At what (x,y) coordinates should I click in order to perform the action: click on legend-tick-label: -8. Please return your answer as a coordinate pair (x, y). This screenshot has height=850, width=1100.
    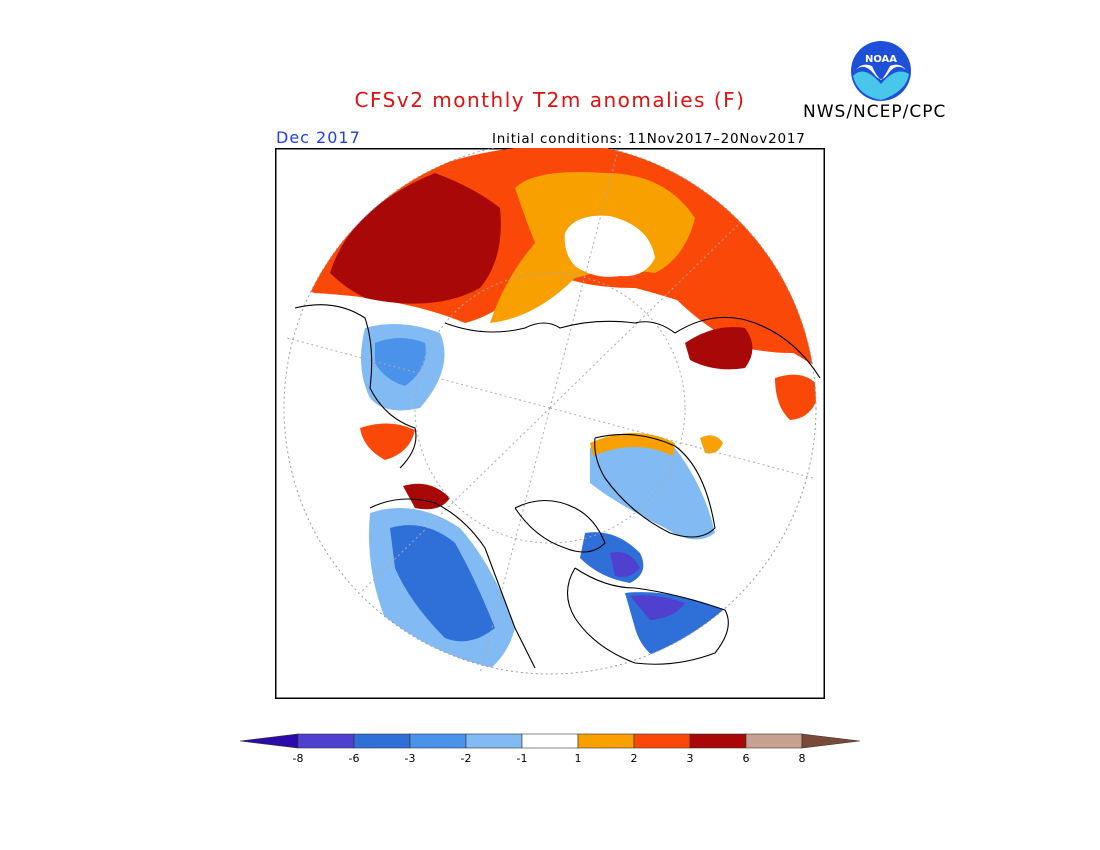
    Looking at the image, I should click on (298, 758).